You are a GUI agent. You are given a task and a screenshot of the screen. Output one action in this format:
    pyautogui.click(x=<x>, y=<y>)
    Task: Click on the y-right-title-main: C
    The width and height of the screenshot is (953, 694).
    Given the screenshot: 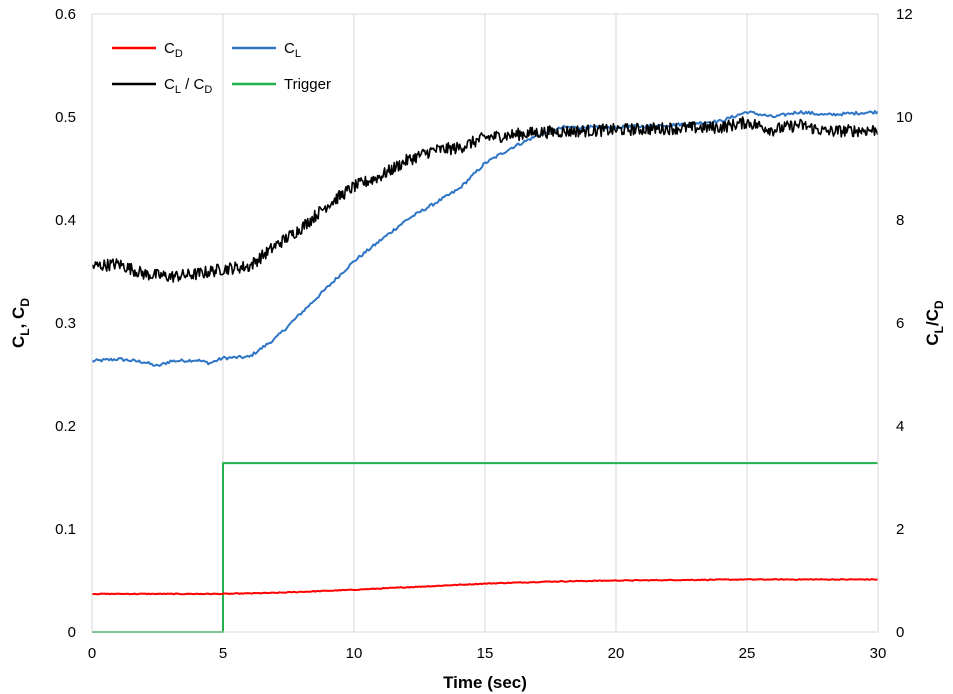 What is the action you would take?
    pyautogui.click(x=932, y=339)
    